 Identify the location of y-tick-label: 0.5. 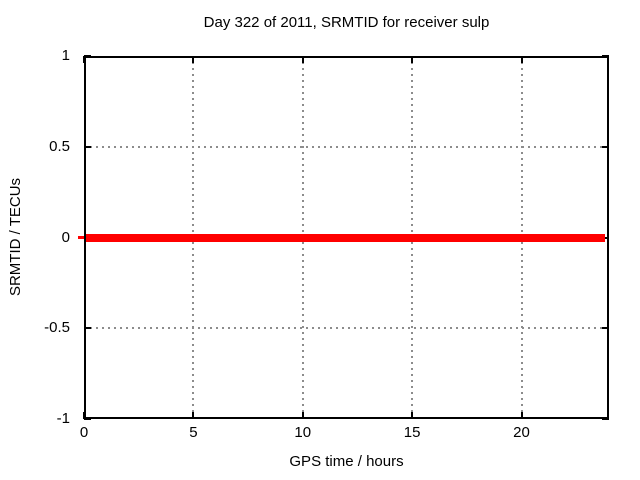
(59, 146).